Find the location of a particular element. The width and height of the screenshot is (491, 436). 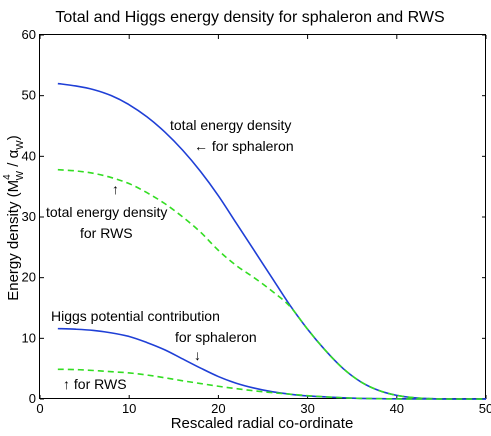

annotation-total-rws-2: for RWS is located at coordinates (106, 233).